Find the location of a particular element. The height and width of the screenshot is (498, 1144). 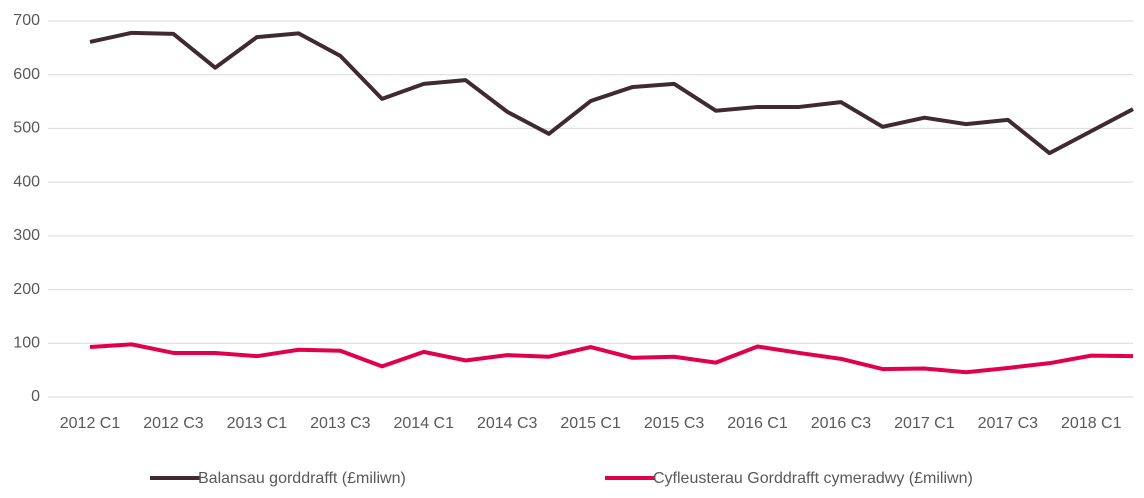

x-tick-label: 2016 C3 is located at coordinates (841, 423).